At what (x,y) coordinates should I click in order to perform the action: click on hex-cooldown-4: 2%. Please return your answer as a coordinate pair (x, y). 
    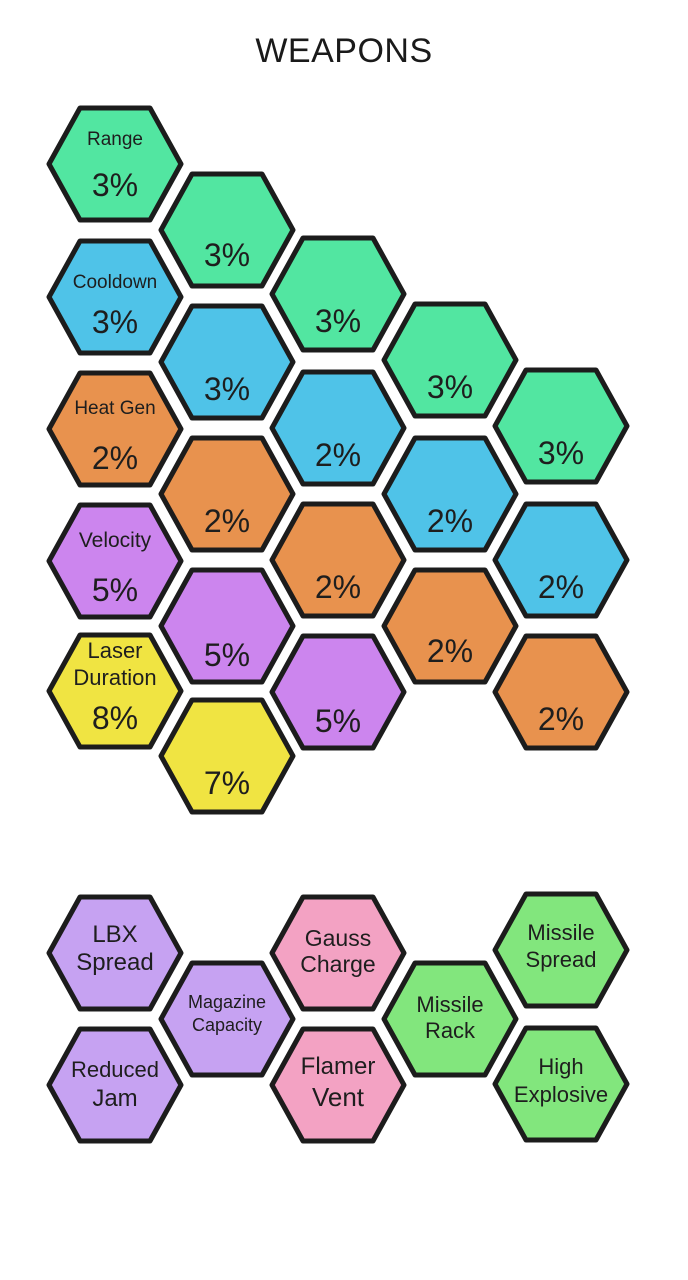
    Looking at the image, I should click on (450, 494).